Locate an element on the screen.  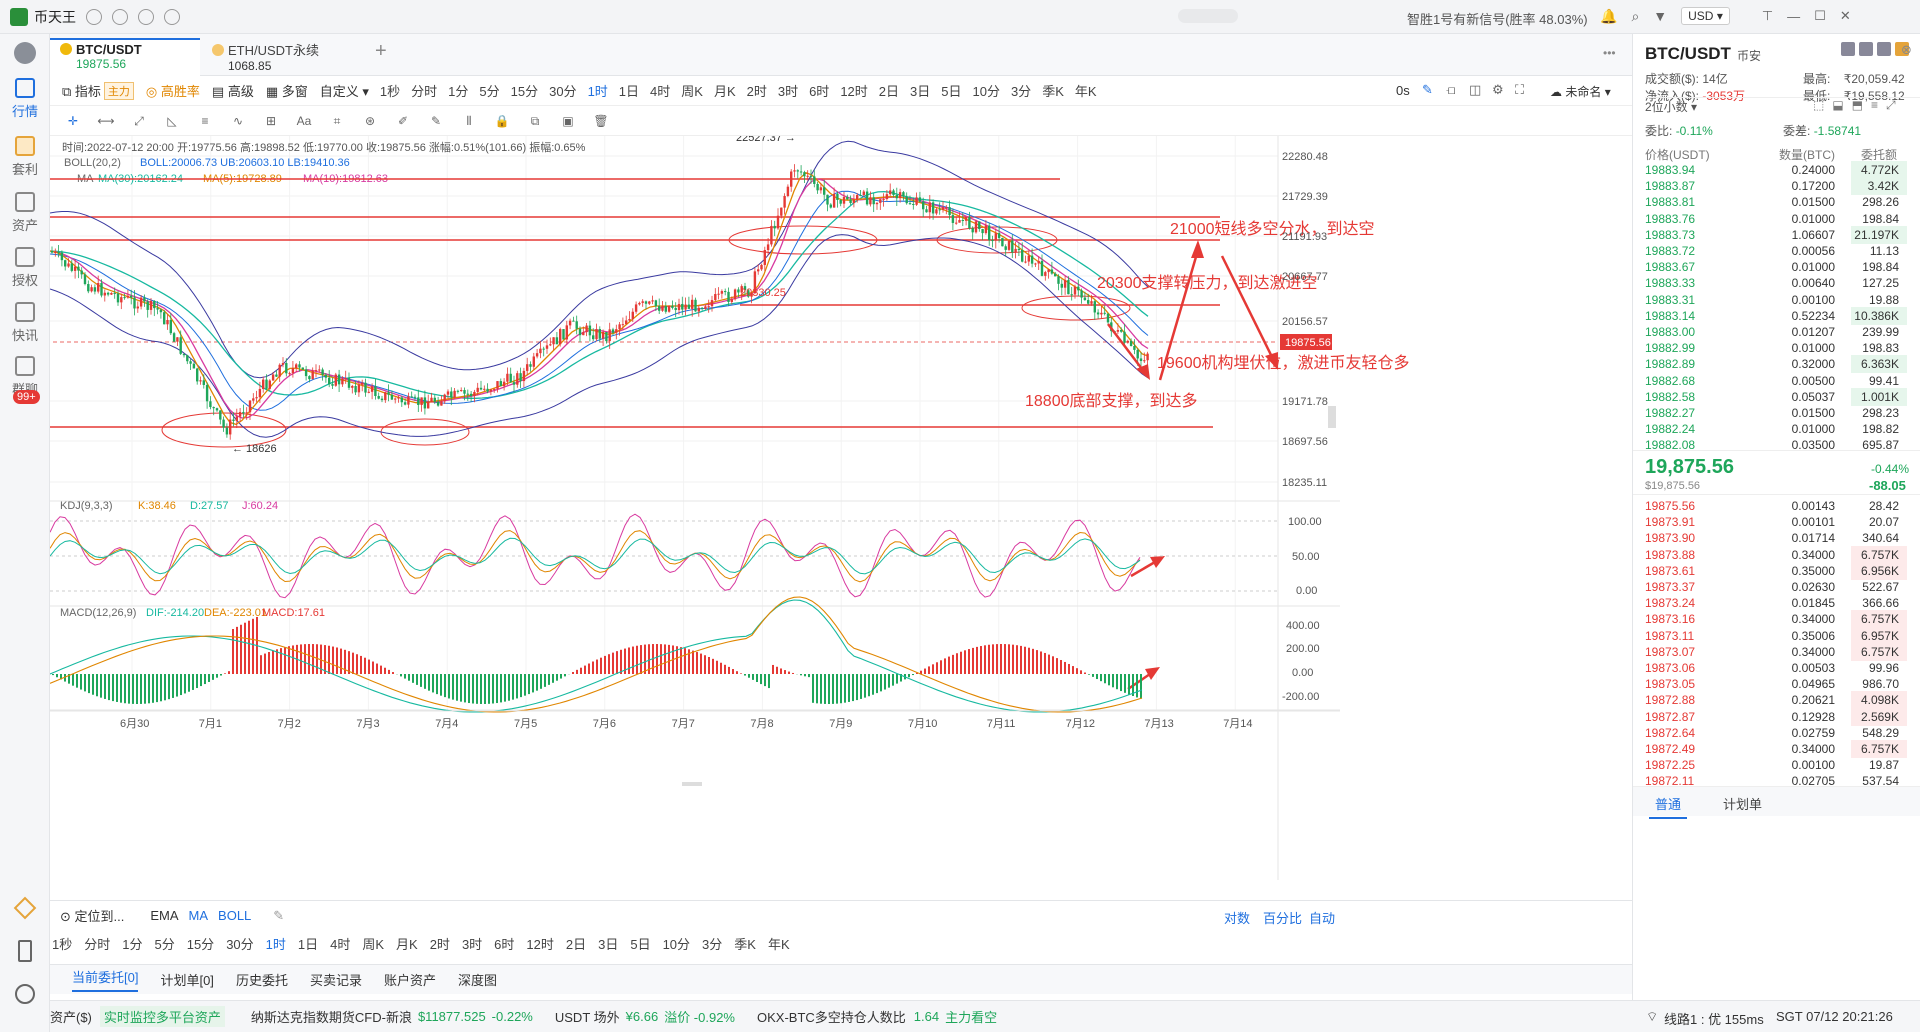
screenshot-icon: ⟤ is located at coordinates (1451, 89).